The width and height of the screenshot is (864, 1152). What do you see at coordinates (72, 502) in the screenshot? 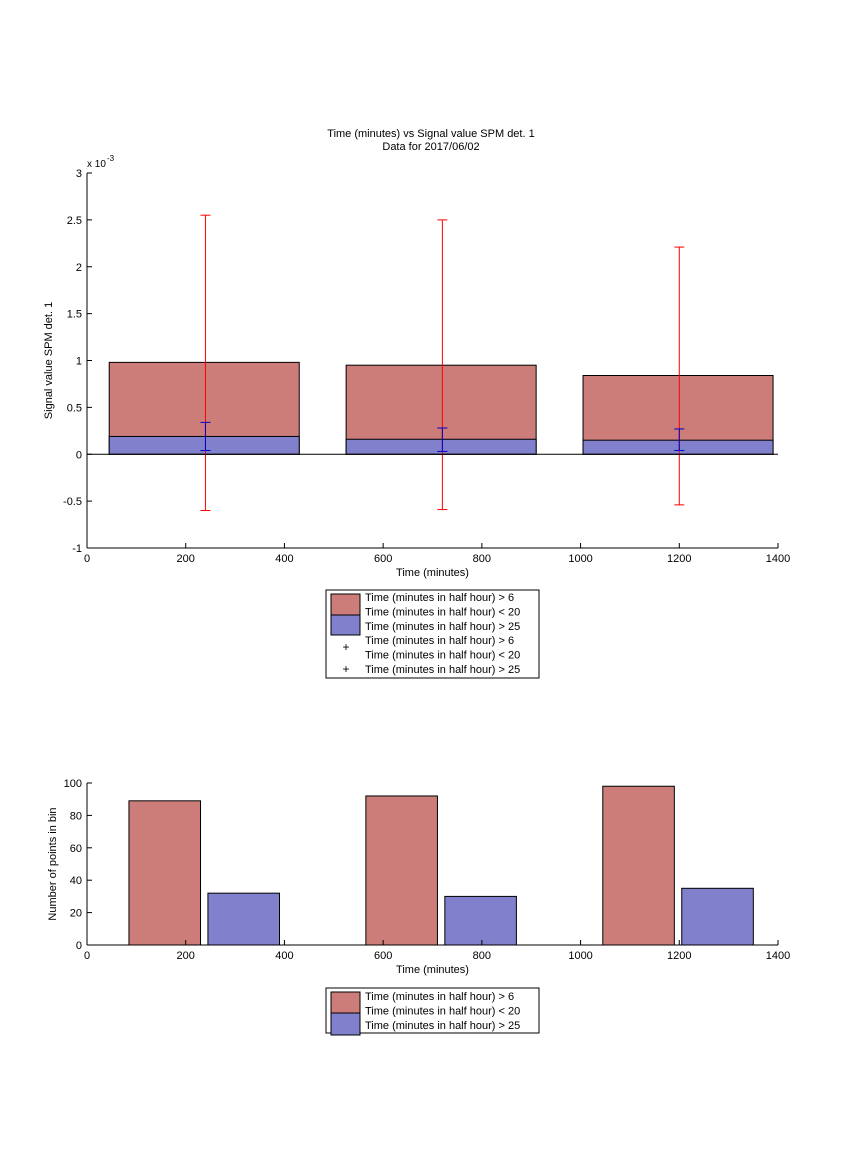
I see `y-tick-label: -0.5` at bounding box center [72, 502].